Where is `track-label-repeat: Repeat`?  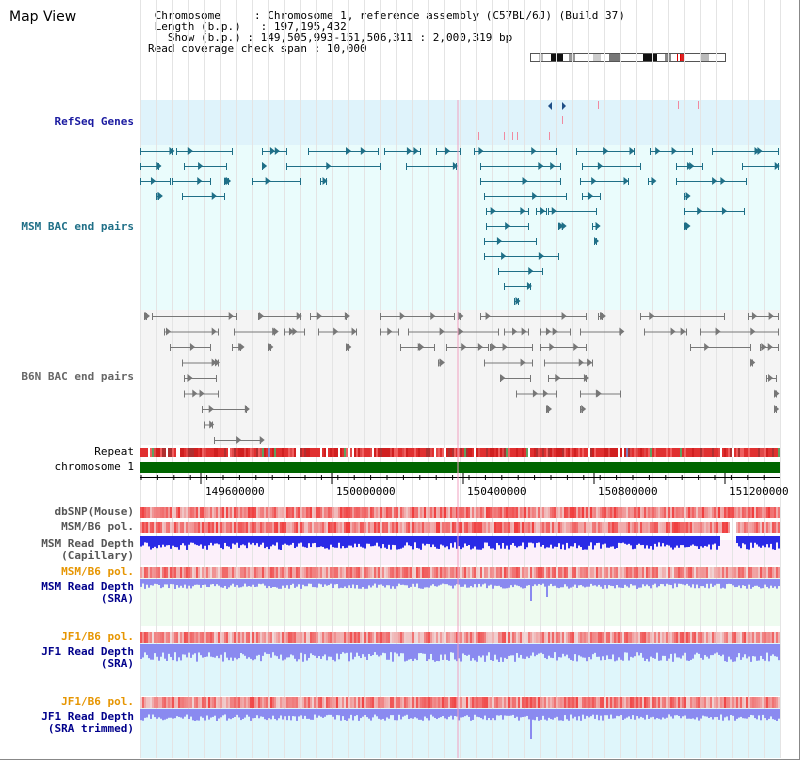
track-label-repeat: Repeat is located at coordinates (114, 451).